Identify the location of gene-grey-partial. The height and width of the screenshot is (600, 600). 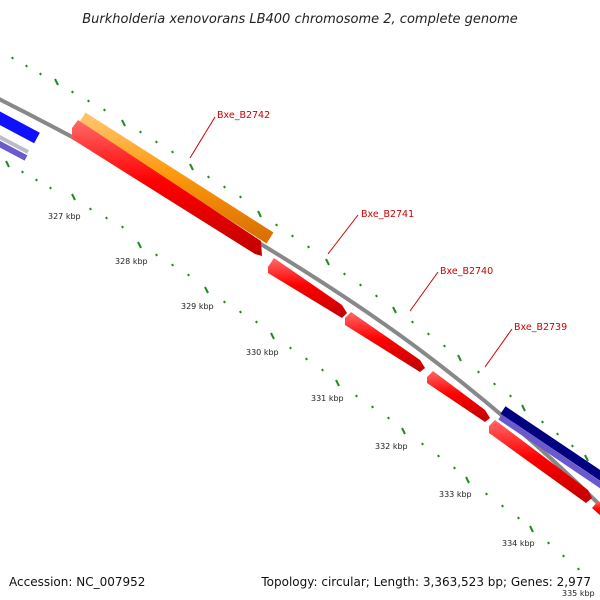
(14, 144).